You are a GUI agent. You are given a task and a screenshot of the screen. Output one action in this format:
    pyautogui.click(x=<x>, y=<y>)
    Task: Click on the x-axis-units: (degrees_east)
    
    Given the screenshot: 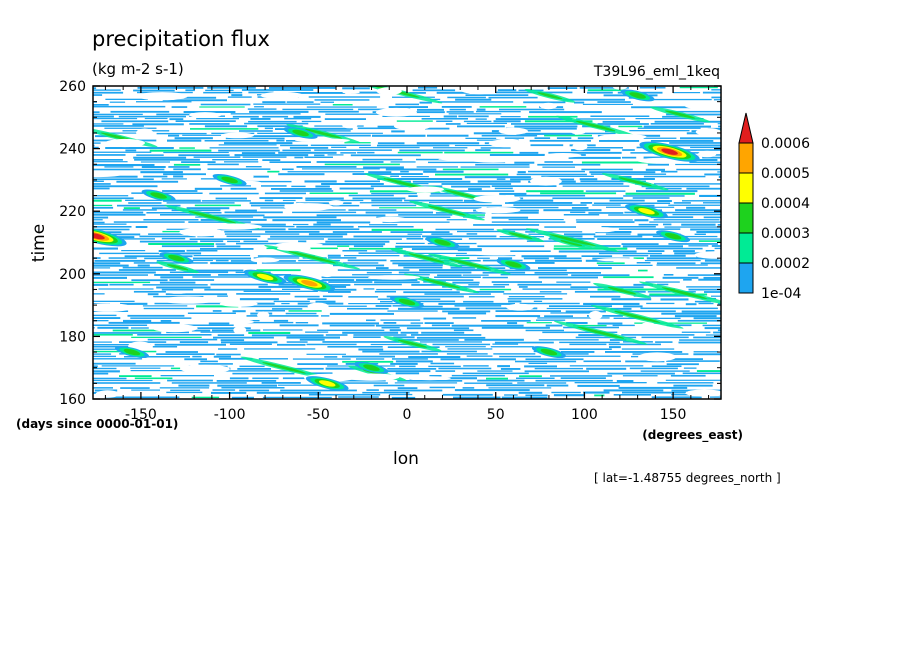 What is the action you would take?
    pyautogui.click(x=692, y=435)
    